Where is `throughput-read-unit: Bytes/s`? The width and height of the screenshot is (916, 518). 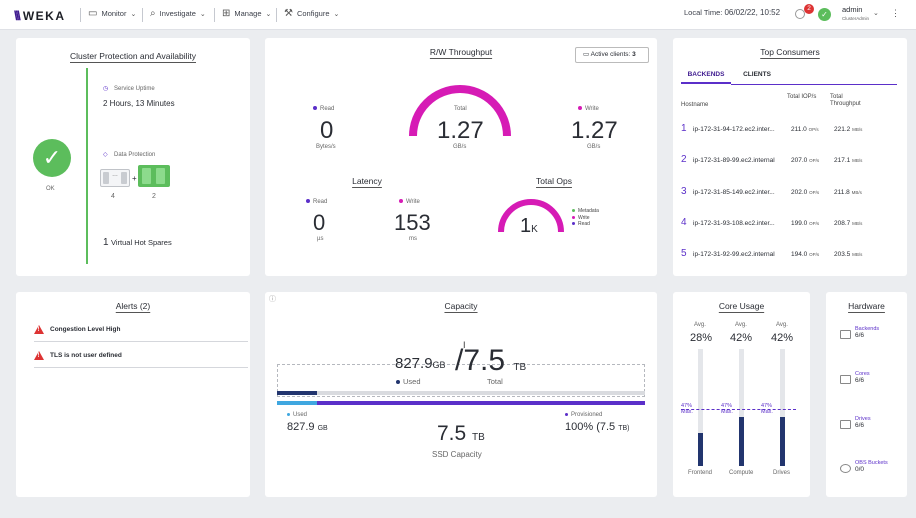 throughput-read-unit: Bytes/s is located at coordinates (326, 147).